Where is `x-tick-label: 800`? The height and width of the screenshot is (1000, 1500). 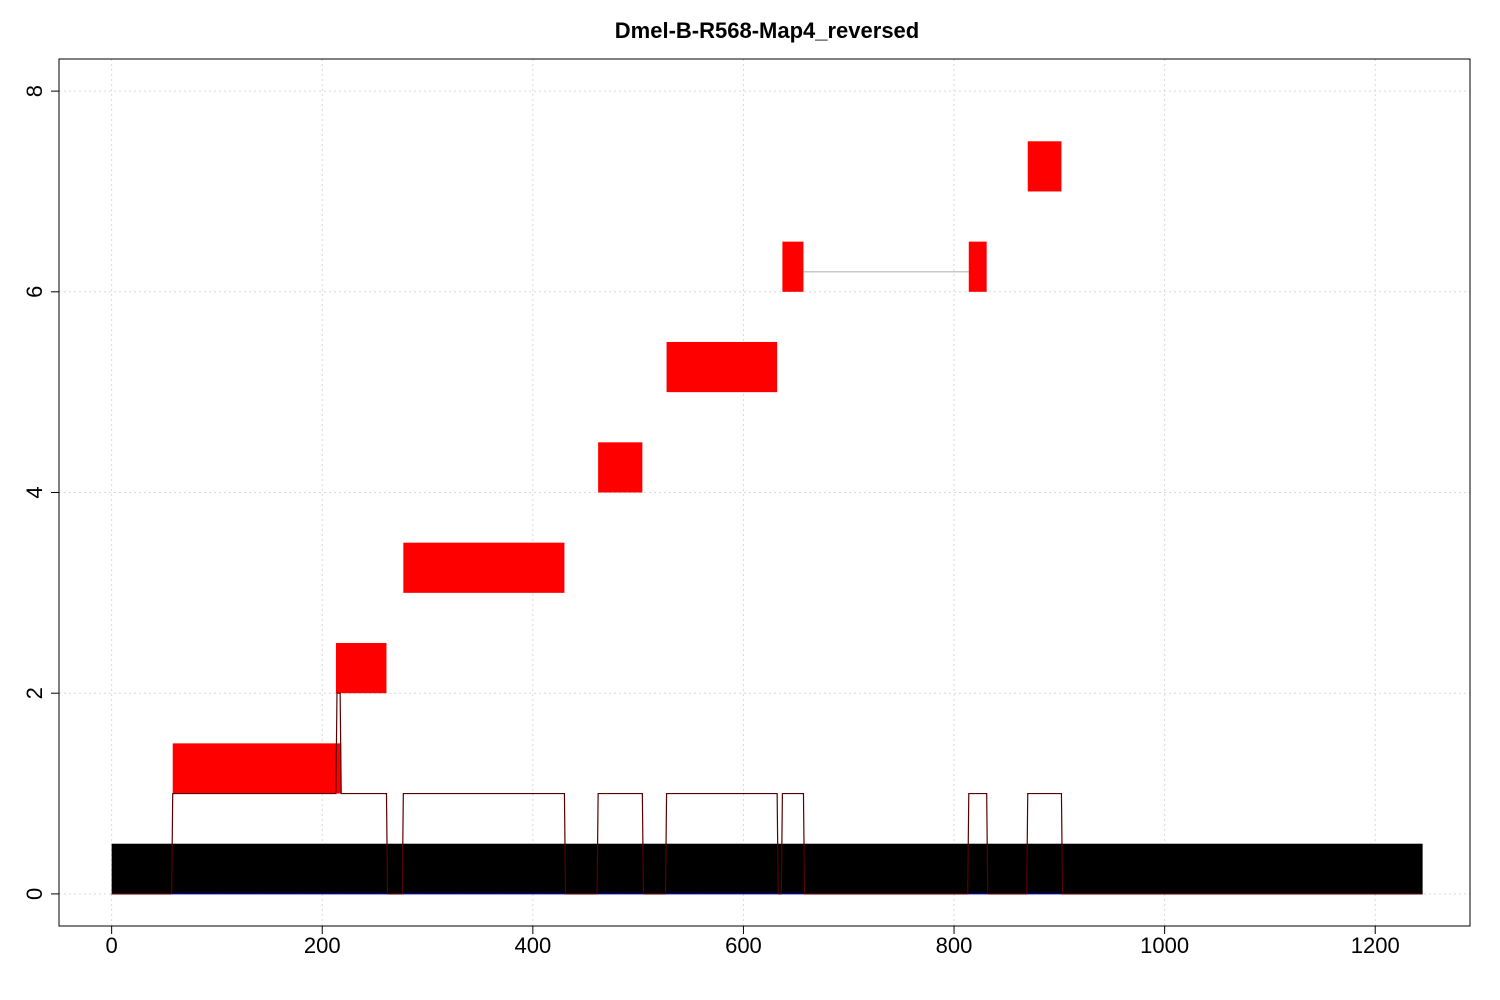 x-tick-label: 800 is located at coordinates (954, 945).